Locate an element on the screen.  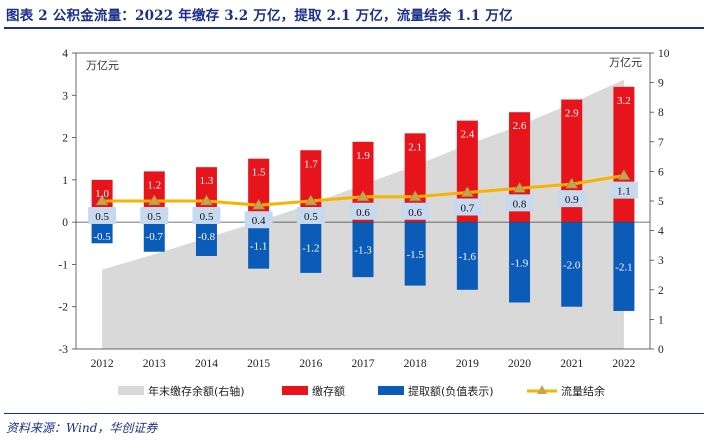
left-axis-tick-label: 1 is located at coordinates (65, 181).